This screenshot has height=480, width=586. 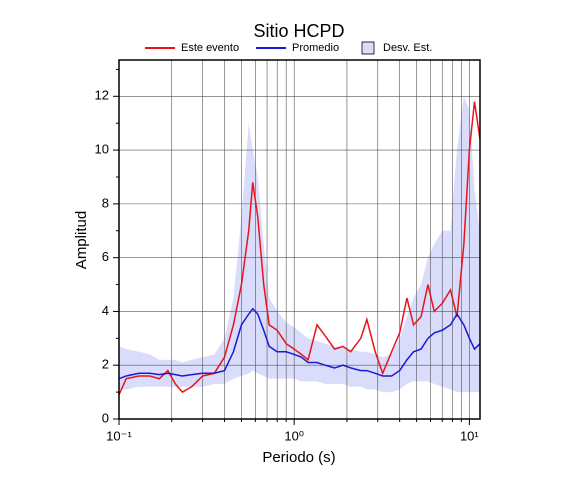 I want to click on series-line, so click(x=299, y=343).